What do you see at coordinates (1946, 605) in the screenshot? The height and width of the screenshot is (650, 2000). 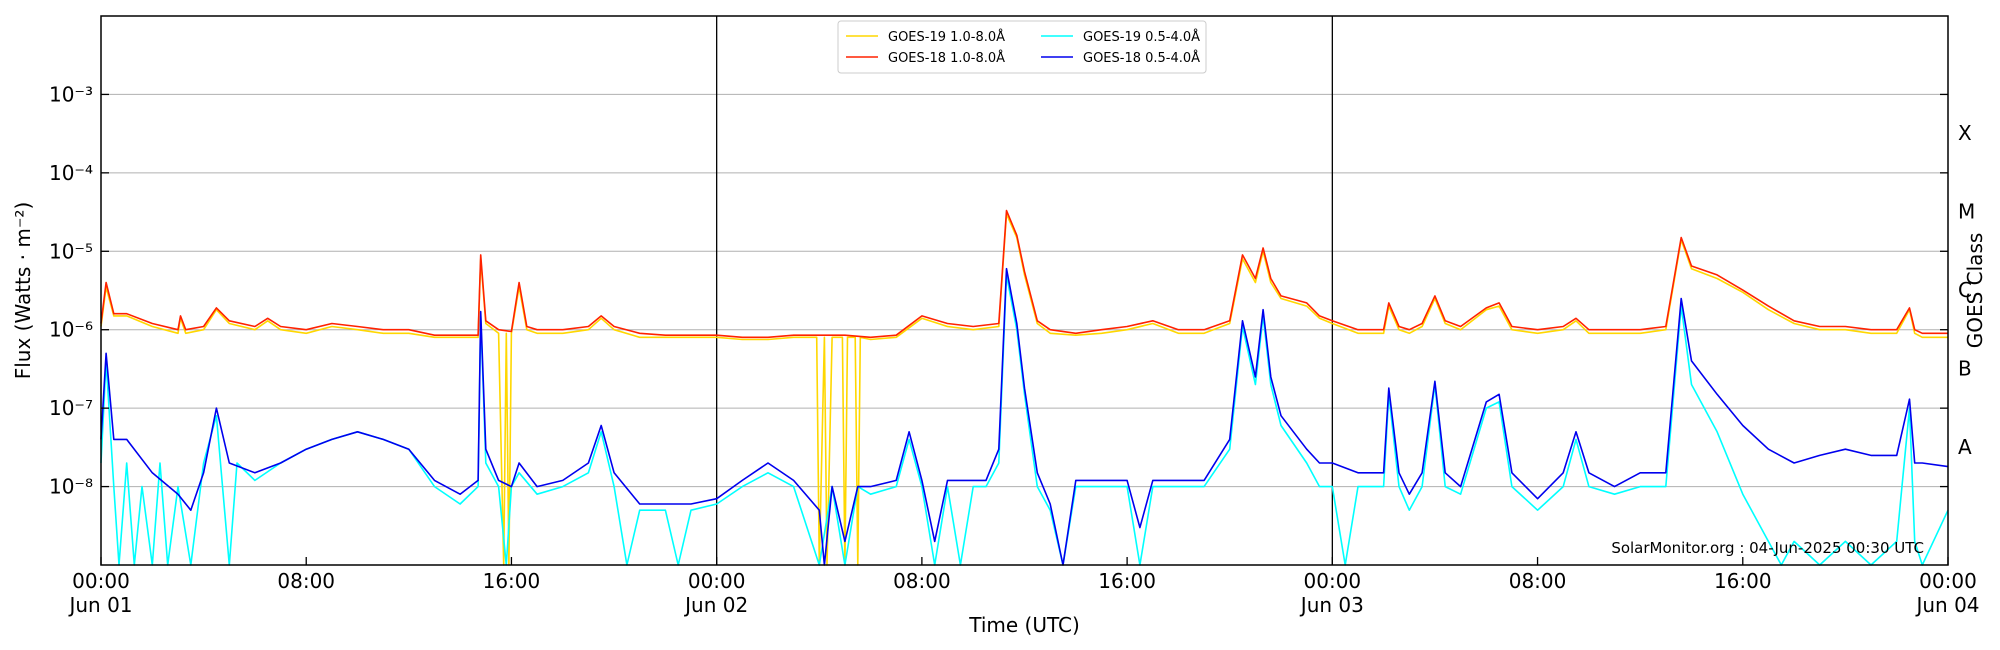 I see `x-tick-date-9: Jun 04` at bounding box center [1946, 605].